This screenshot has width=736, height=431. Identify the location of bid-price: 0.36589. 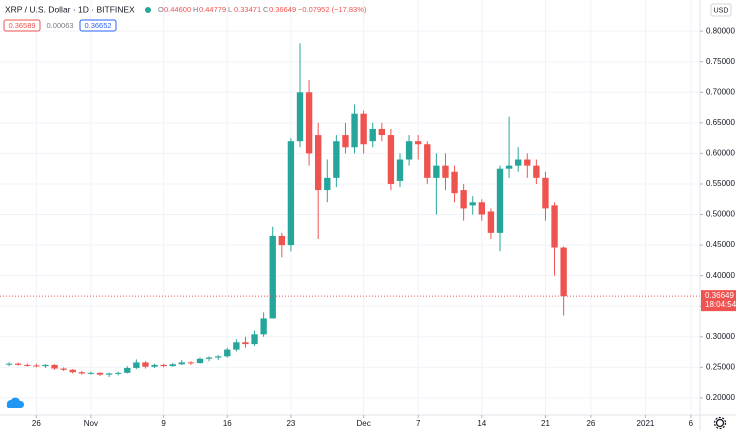
(21, 25).